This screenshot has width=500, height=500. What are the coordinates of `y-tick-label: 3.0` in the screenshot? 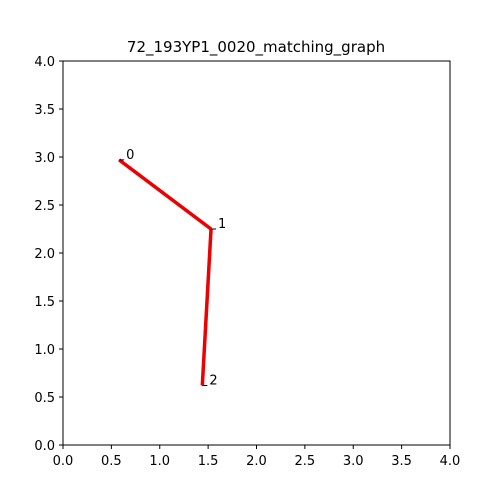 It's located at (44, 158).